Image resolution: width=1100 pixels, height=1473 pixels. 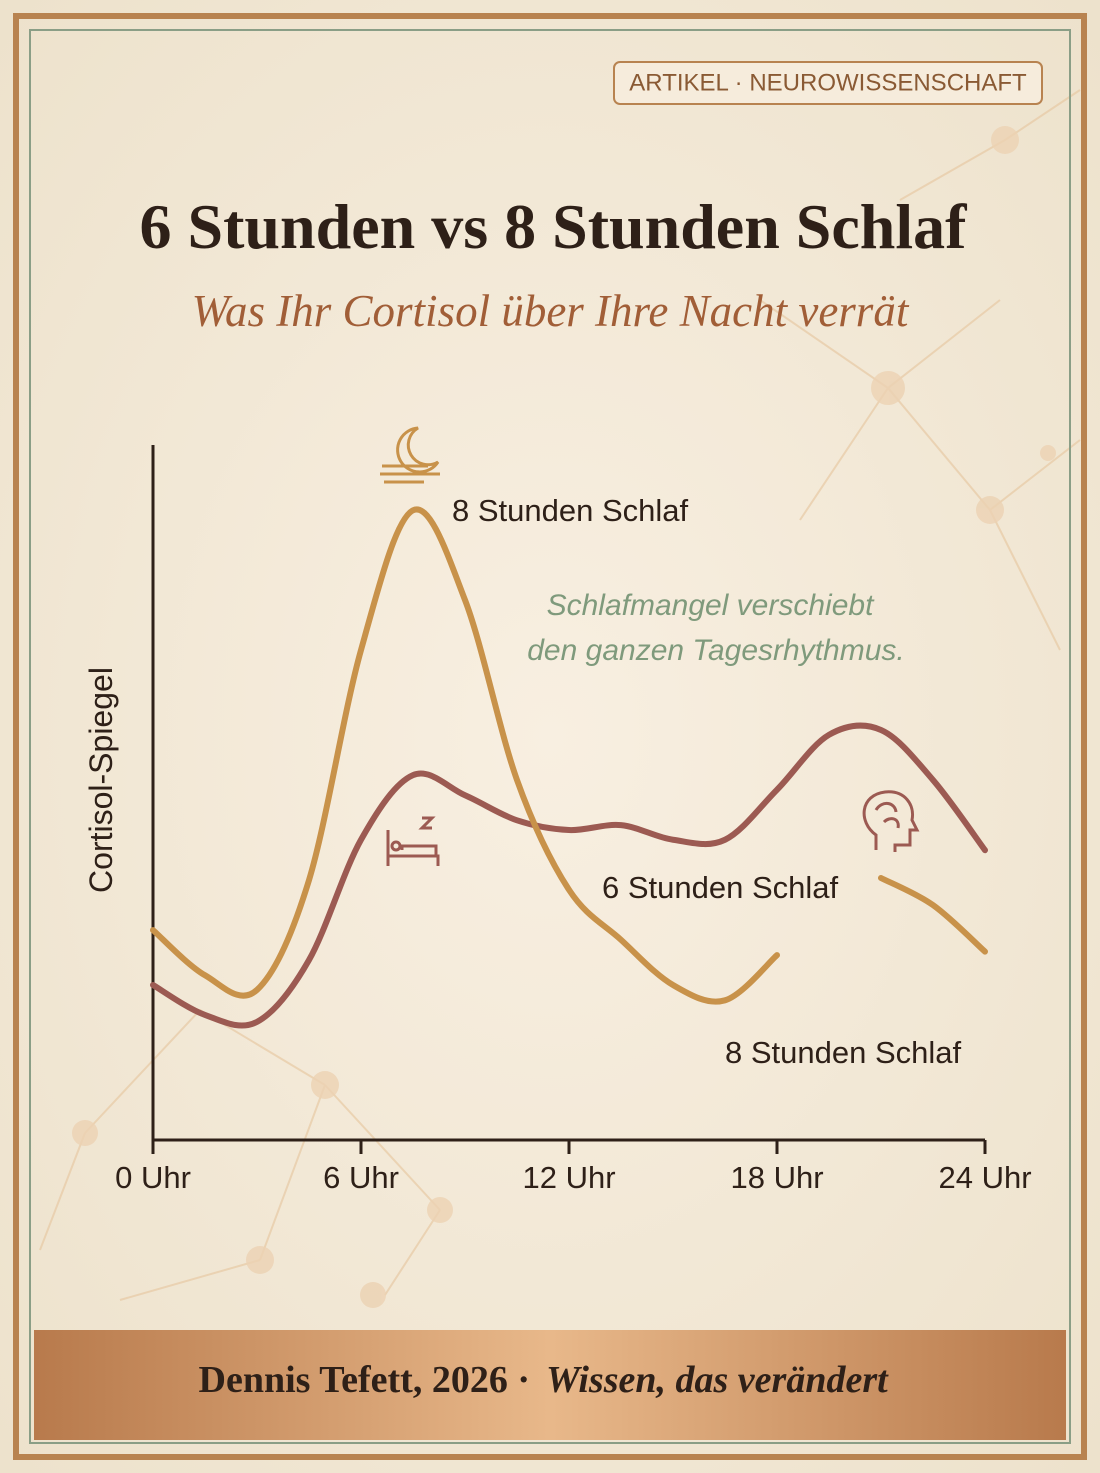 I want to click on tag-box, so click(x=828, y=83).